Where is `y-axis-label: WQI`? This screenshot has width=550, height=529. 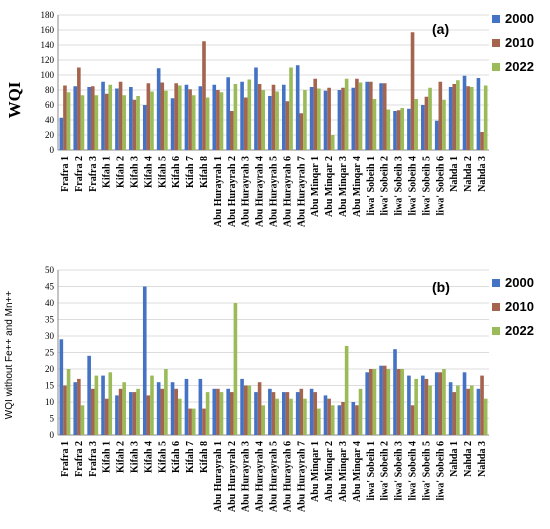 y-axis-label: WQI is located at coordinates (14, 99).